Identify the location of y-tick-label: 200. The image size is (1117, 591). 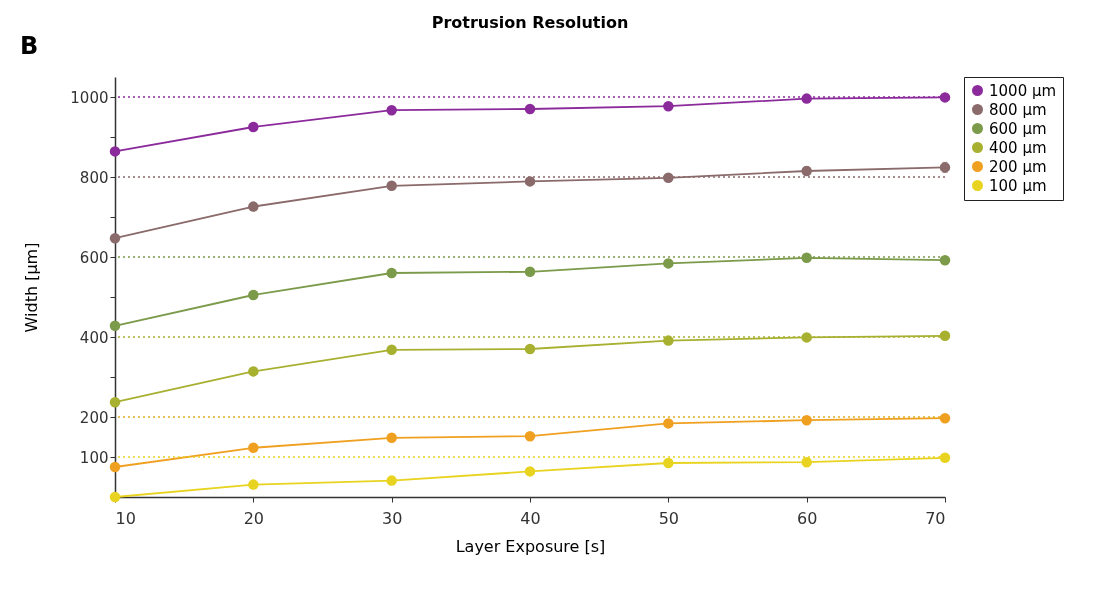
(94, 417).